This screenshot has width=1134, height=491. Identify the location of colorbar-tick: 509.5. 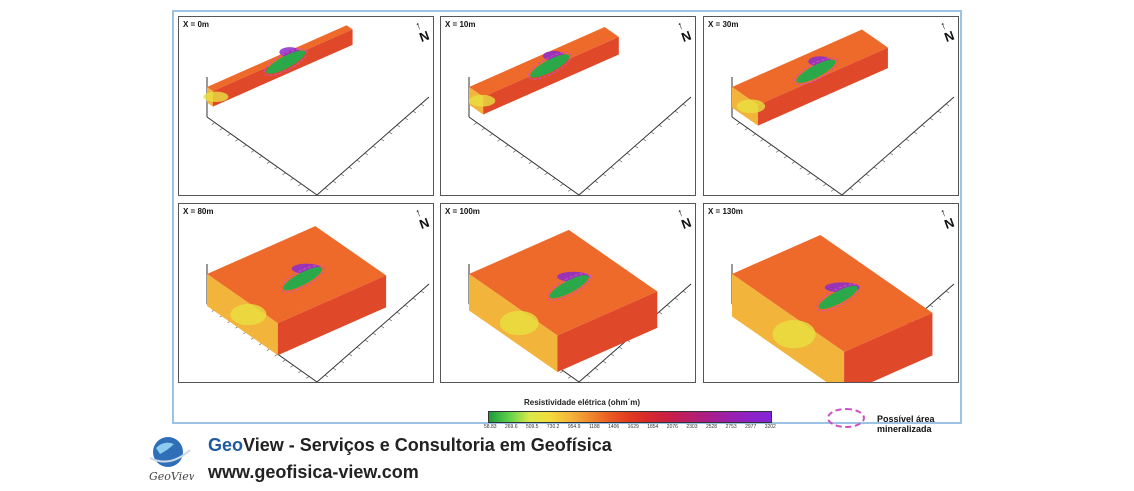
(532, 427).